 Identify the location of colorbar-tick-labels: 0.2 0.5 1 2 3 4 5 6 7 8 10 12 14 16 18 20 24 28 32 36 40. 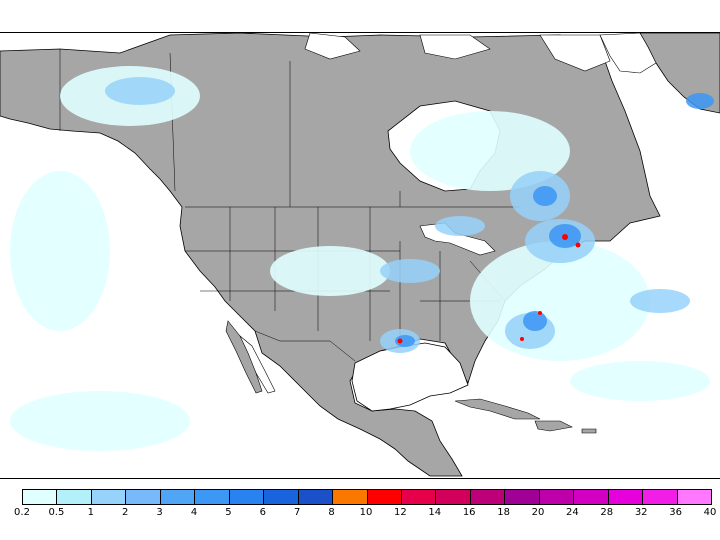
(360, 515).